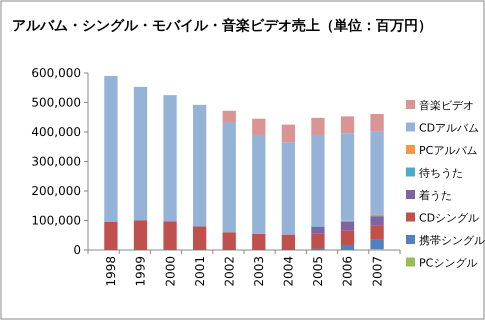 This screenshot has height=320, width=485. I want to click on legend-label: 着うた, so click(435, 195).